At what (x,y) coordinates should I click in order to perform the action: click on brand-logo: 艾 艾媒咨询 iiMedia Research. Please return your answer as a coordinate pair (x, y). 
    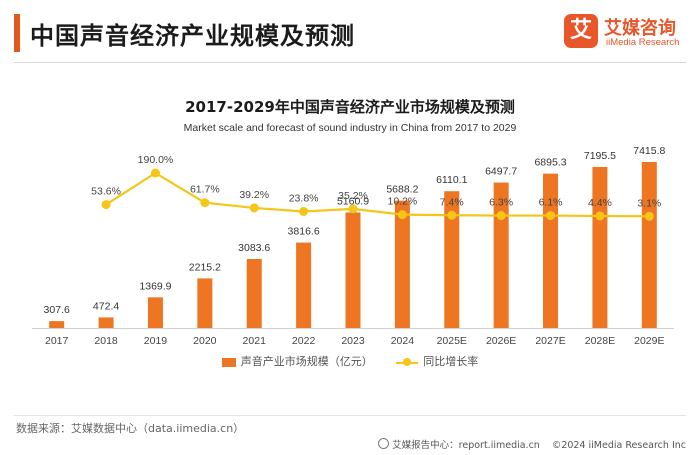
    Looking at the image, I should click on (624, 31).